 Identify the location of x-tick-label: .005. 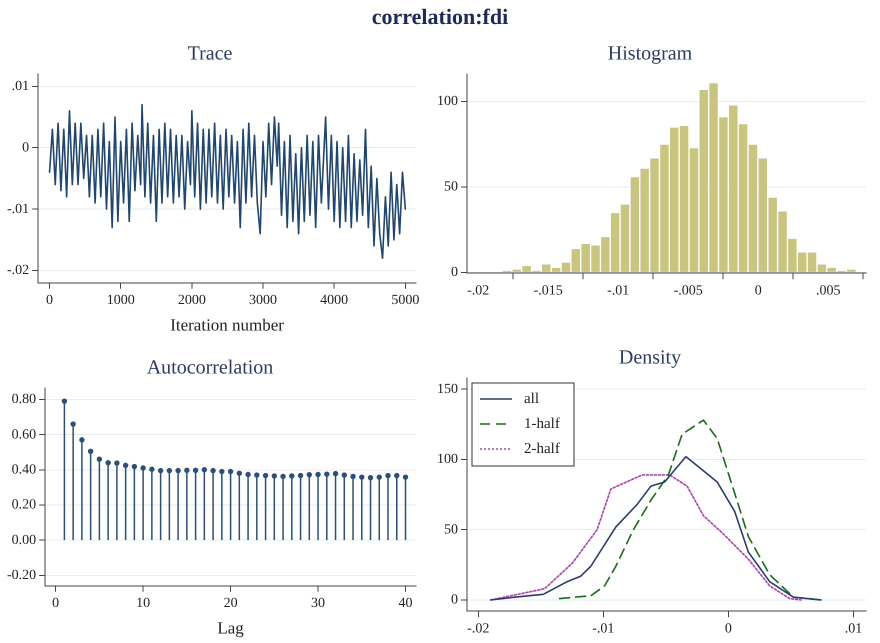
(828, 290).